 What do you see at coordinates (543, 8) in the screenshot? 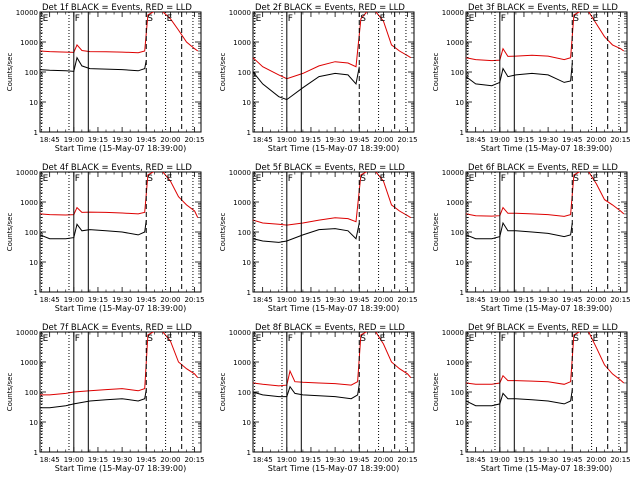
I see `panel-title: Det 3f BLACK = Events, RED = LLD` at bounding box center [543, 8].